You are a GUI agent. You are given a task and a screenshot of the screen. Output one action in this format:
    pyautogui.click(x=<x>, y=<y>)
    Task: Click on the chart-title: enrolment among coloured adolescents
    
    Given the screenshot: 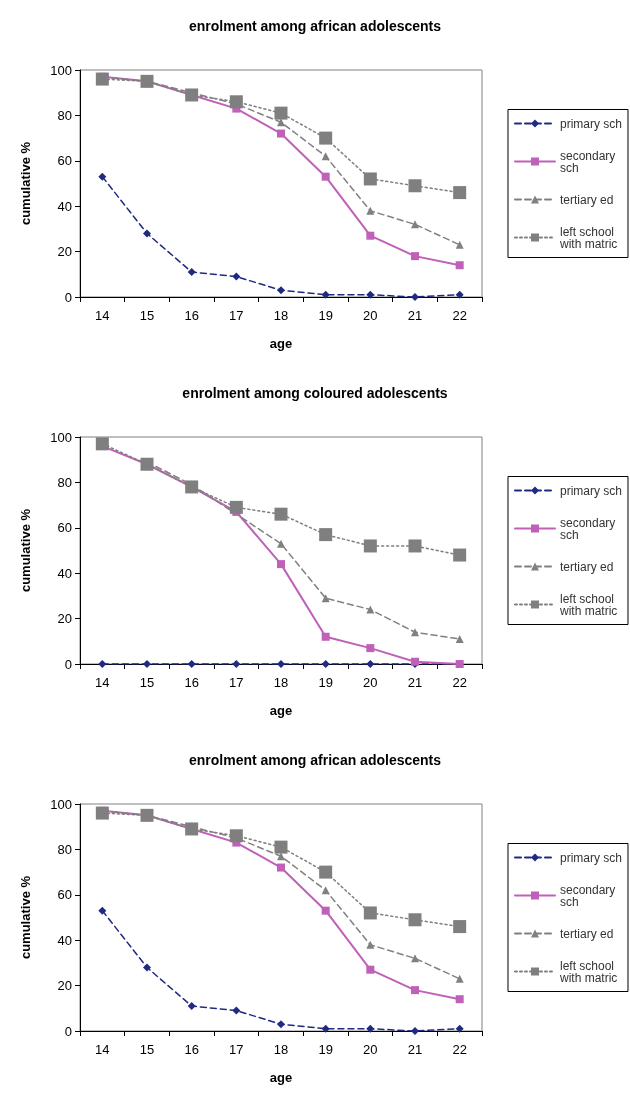 What is the action you would take?
    pyautogui.click(x=315, y=393)
    